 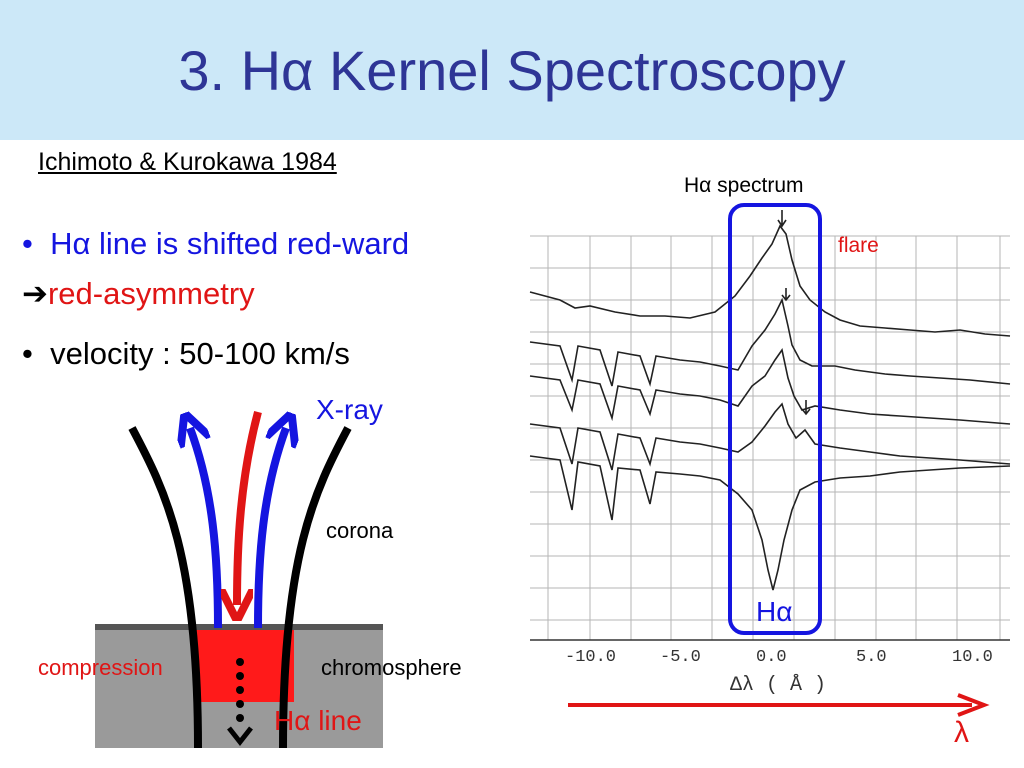 What do you see at coordinates (391, 667) in the screenshot?
I see `chromosphere-label: chromosphere` at bounding box center [391, 667].